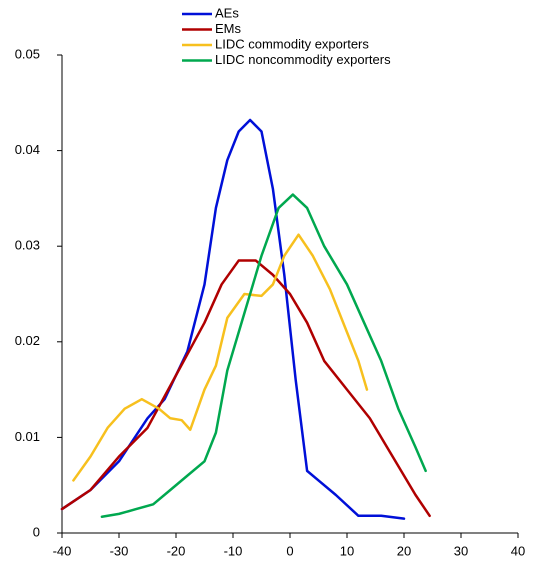 The image size is (538, 566). What do you see at coordinates (27, 340) in the screenshot?
I see `y-tick-label: 0.02` at bounding box center [27, 340].